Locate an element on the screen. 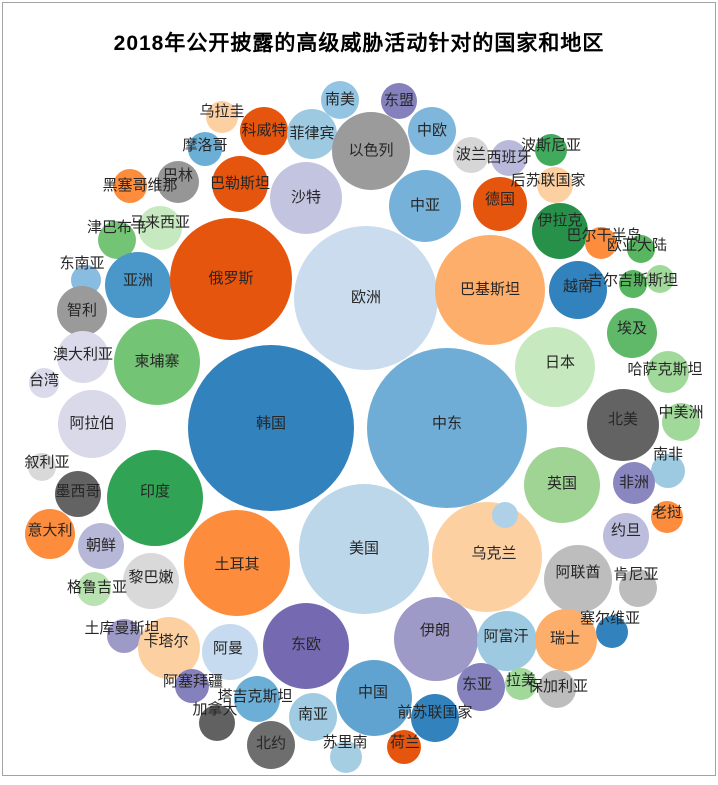  bubble-日本 is located at coordinates (555, 367).